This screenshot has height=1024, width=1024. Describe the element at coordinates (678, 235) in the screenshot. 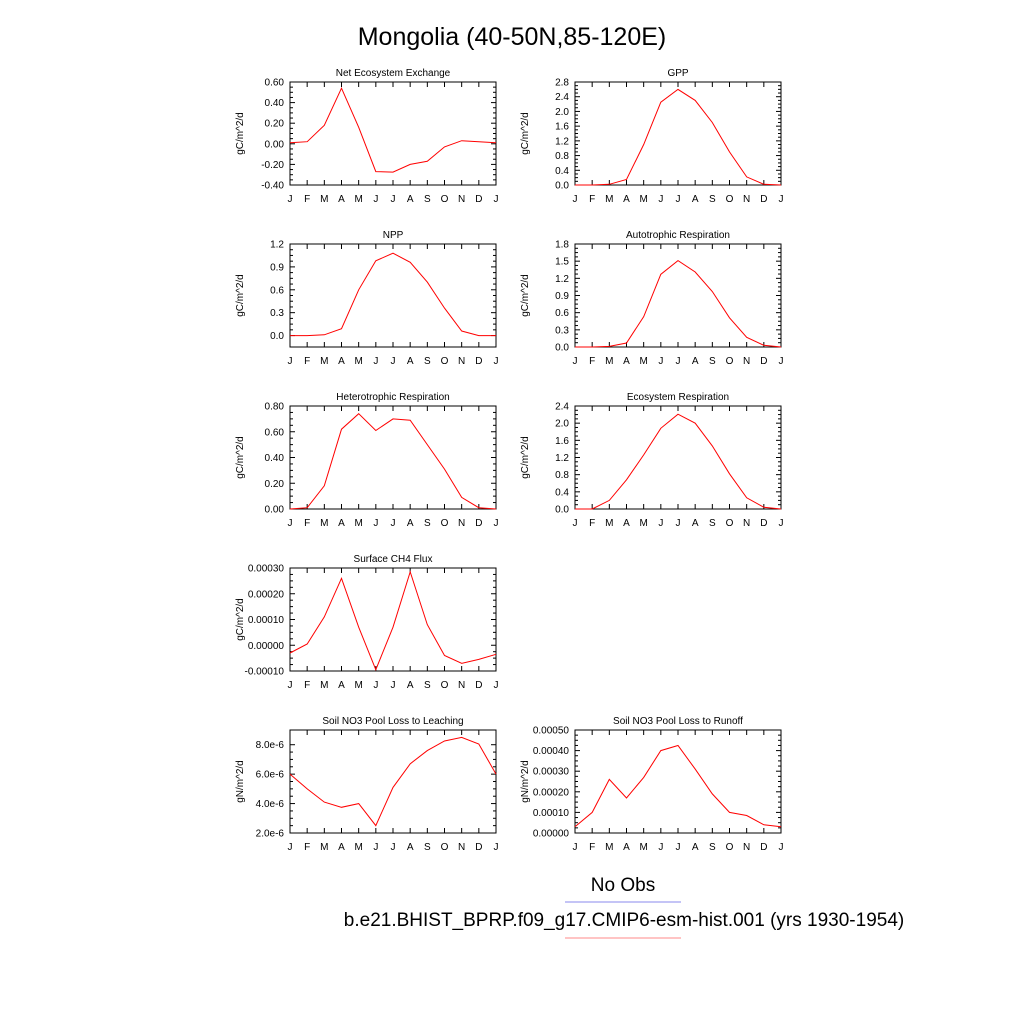

I see `panel-title: Autotrophic Respiration` at that location.